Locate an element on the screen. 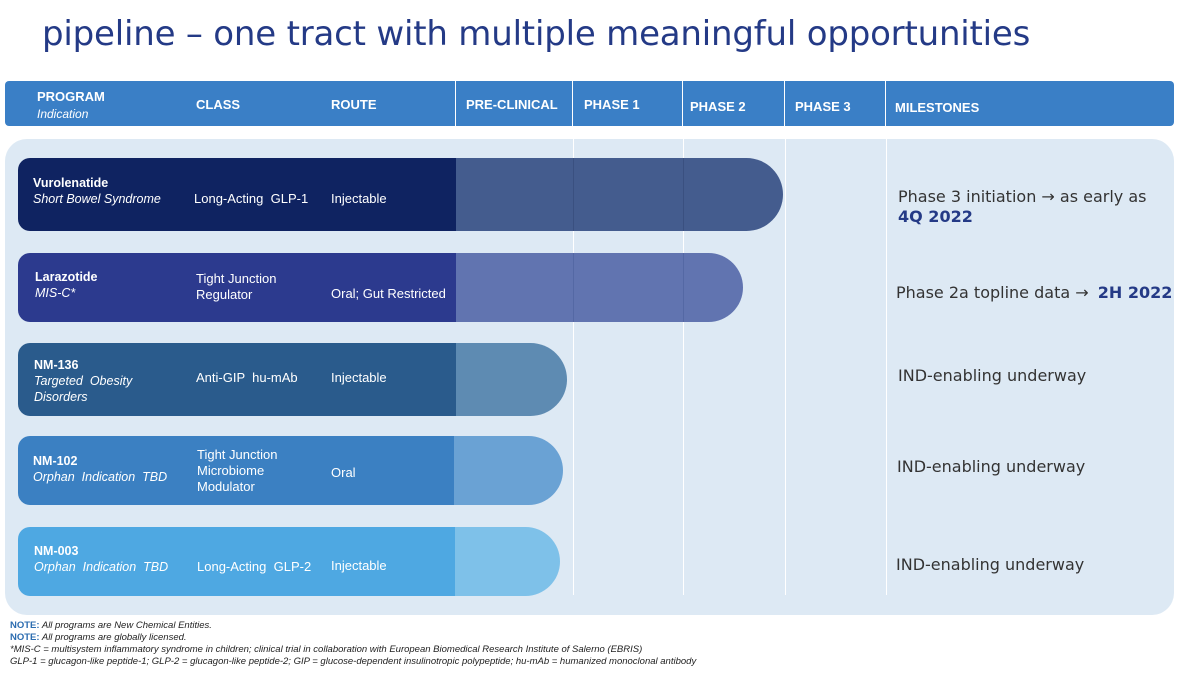  milestone-text: Phase 2a topline data → is located at coordinates (992, 292).